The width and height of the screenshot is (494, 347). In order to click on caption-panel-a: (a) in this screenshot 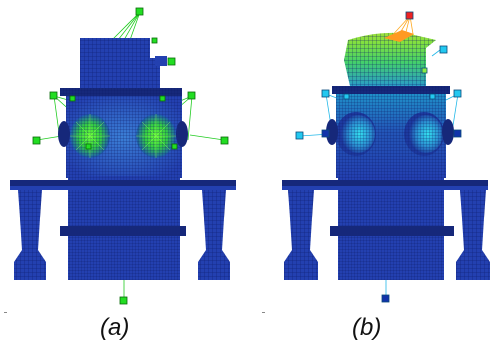, I will do `click(115, 327)`.